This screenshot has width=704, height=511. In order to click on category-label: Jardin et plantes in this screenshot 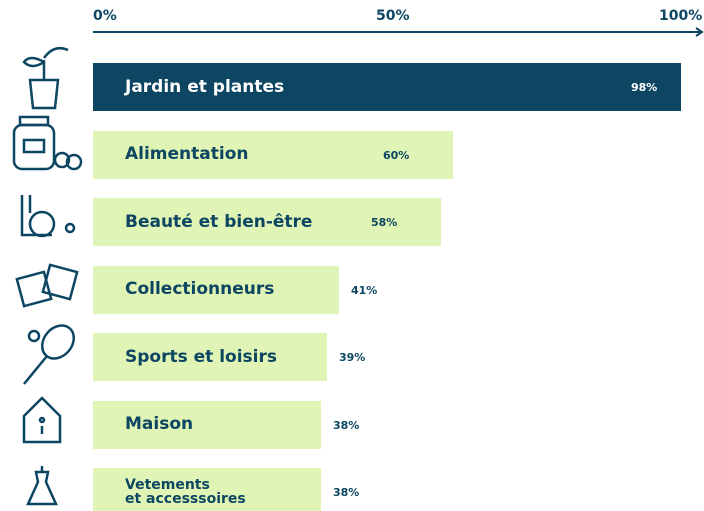, I will do `click(205, 86)`.